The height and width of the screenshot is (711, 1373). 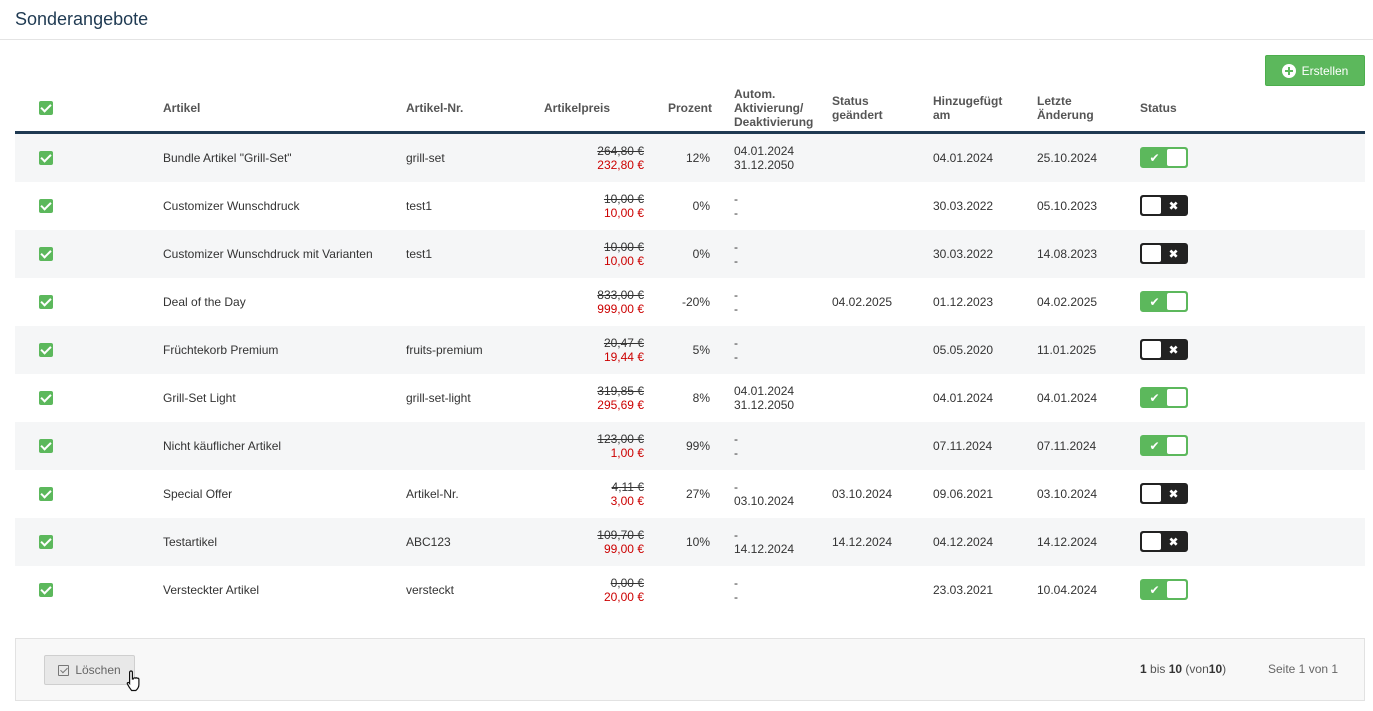 I want to click on column-header-letzte-line2: Änderung, so click(x=1065, y=115).